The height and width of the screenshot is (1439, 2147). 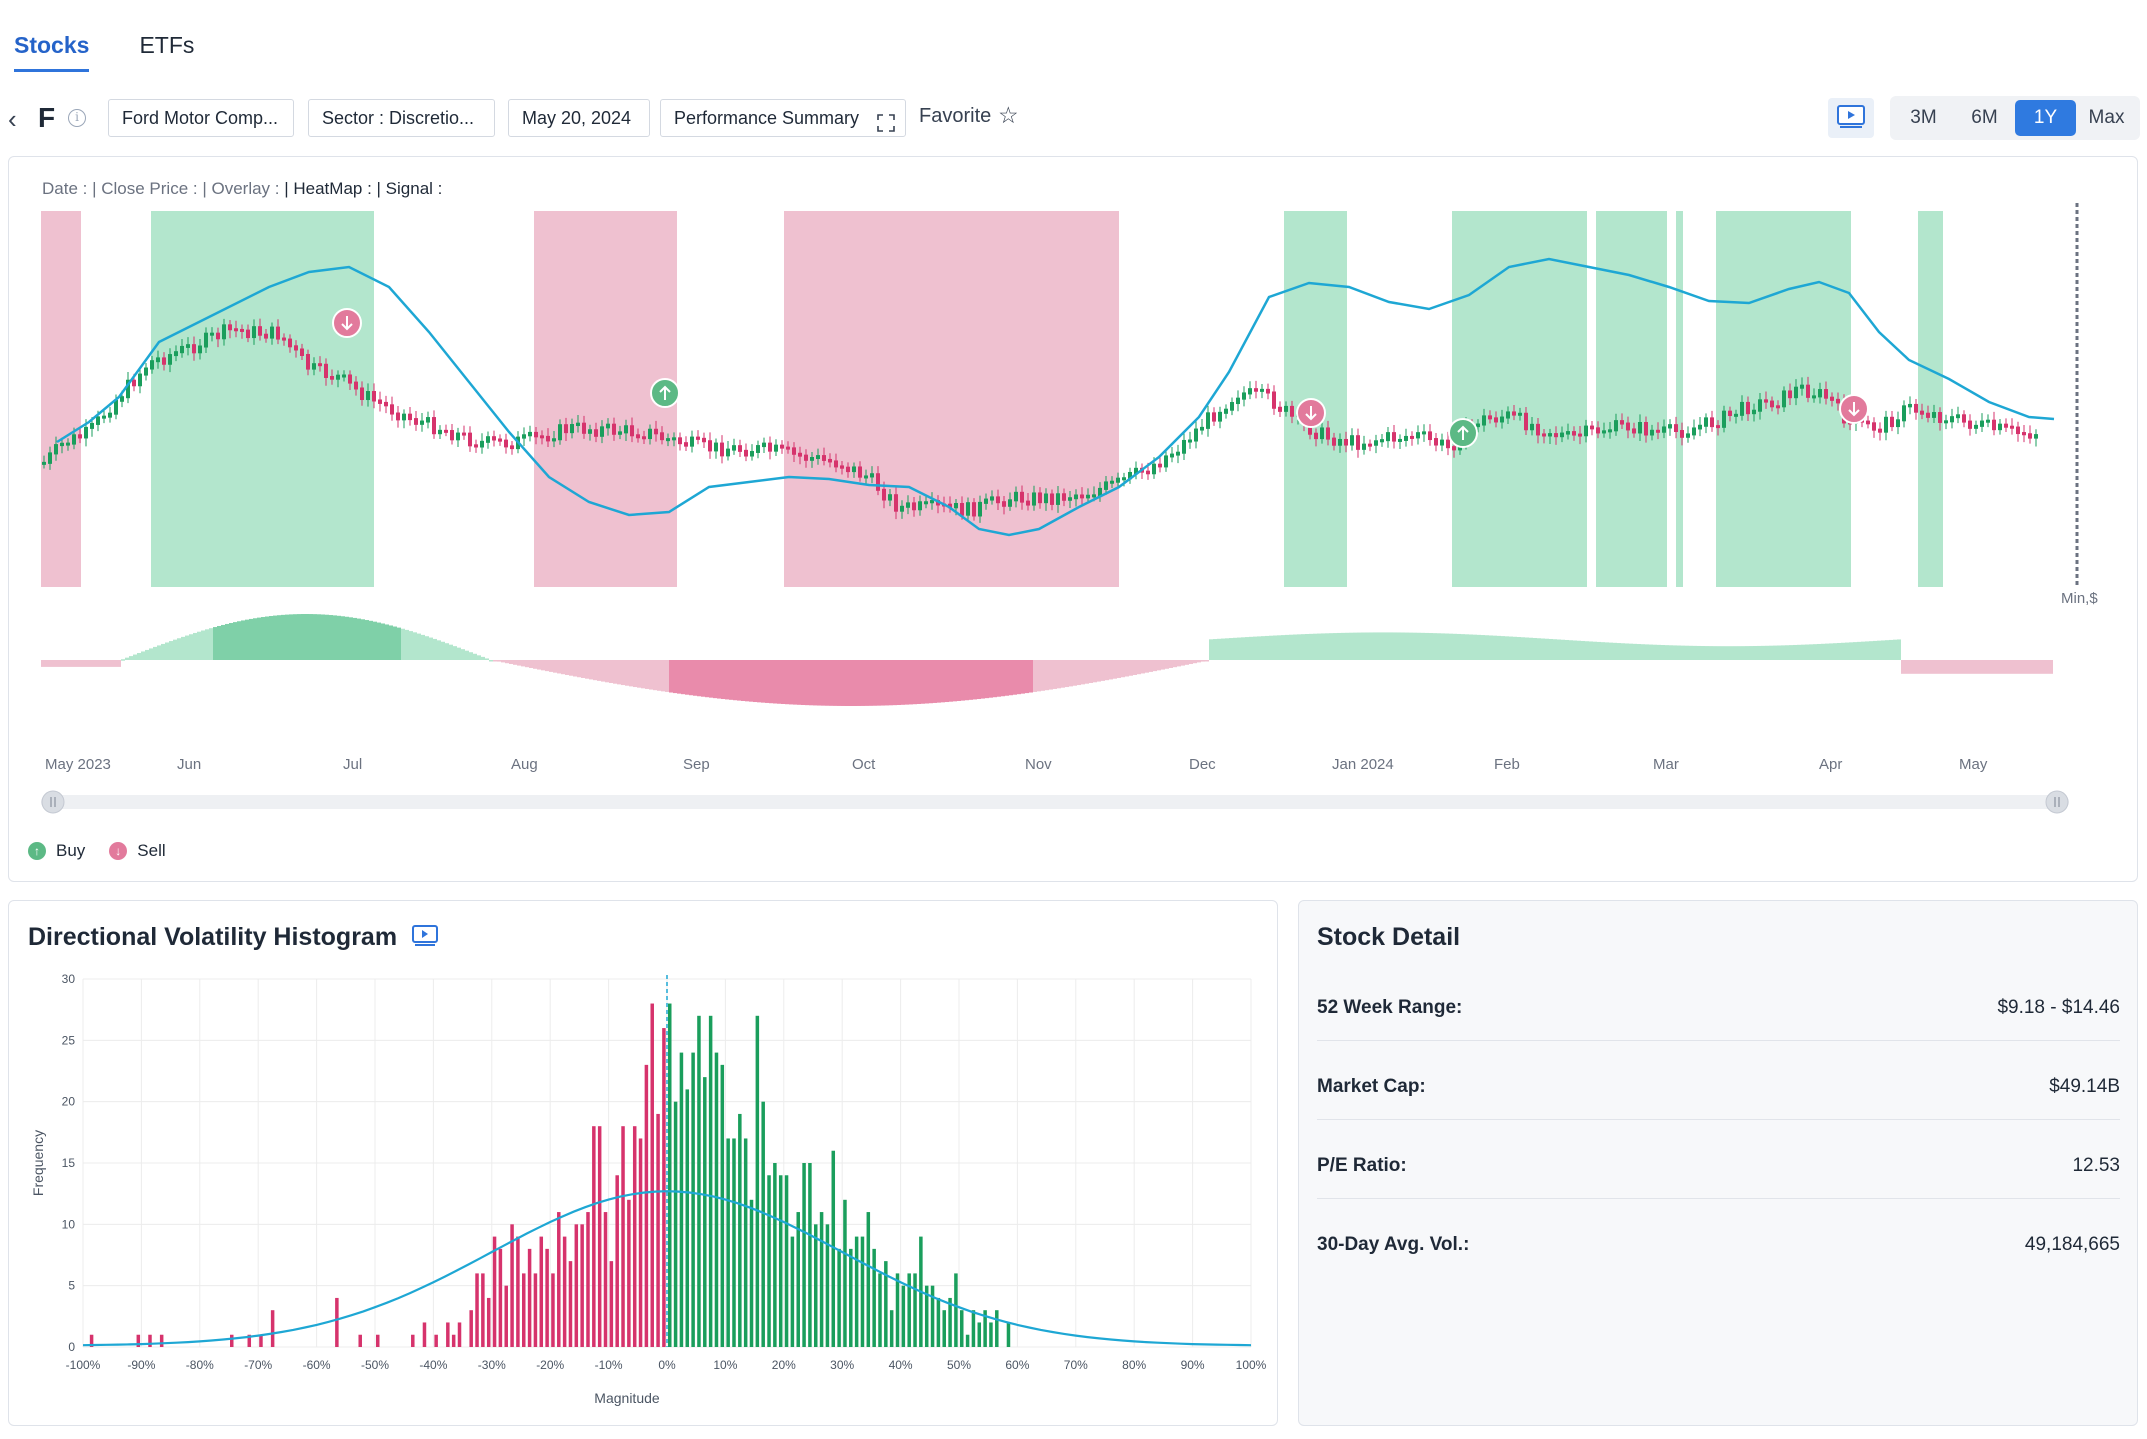 What do you see at coordinates (667, 1365) in the screenshot?
I see `x-tick-label: 0%` at bounding box center [667, 1365].